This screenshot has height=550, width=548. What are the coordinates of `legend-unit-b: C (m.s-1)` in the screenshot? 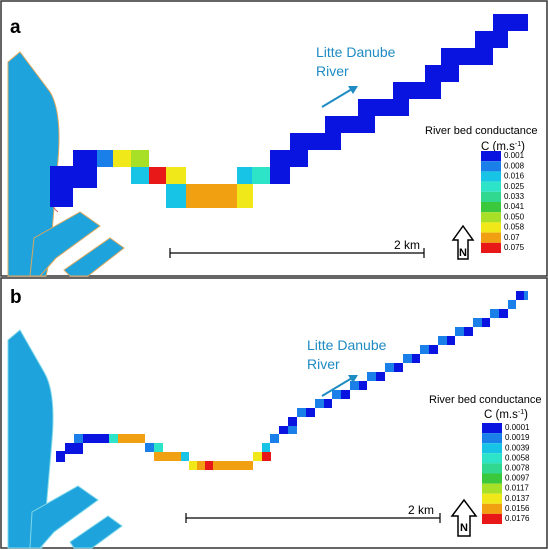 It's located at (506, 415).